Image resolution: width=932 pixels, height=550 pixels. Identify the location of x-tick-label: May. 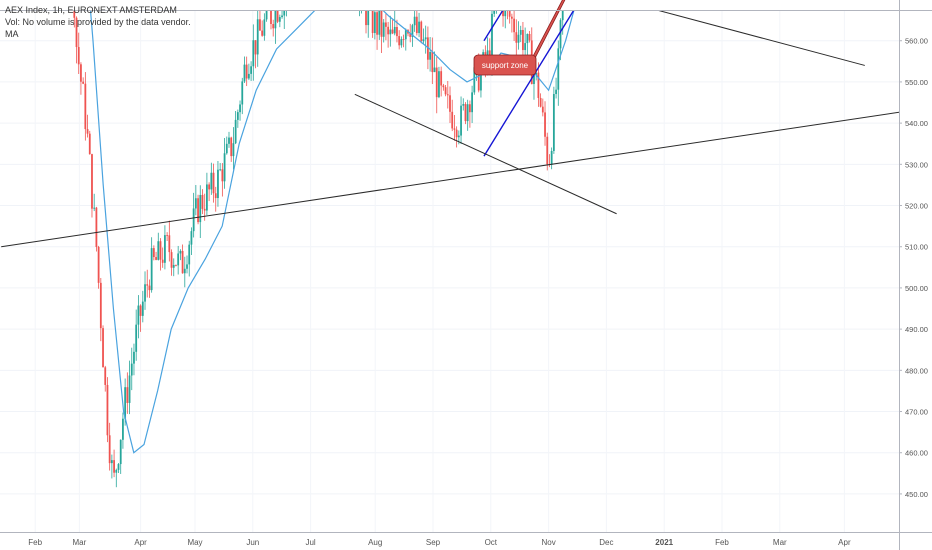
(194, 542).